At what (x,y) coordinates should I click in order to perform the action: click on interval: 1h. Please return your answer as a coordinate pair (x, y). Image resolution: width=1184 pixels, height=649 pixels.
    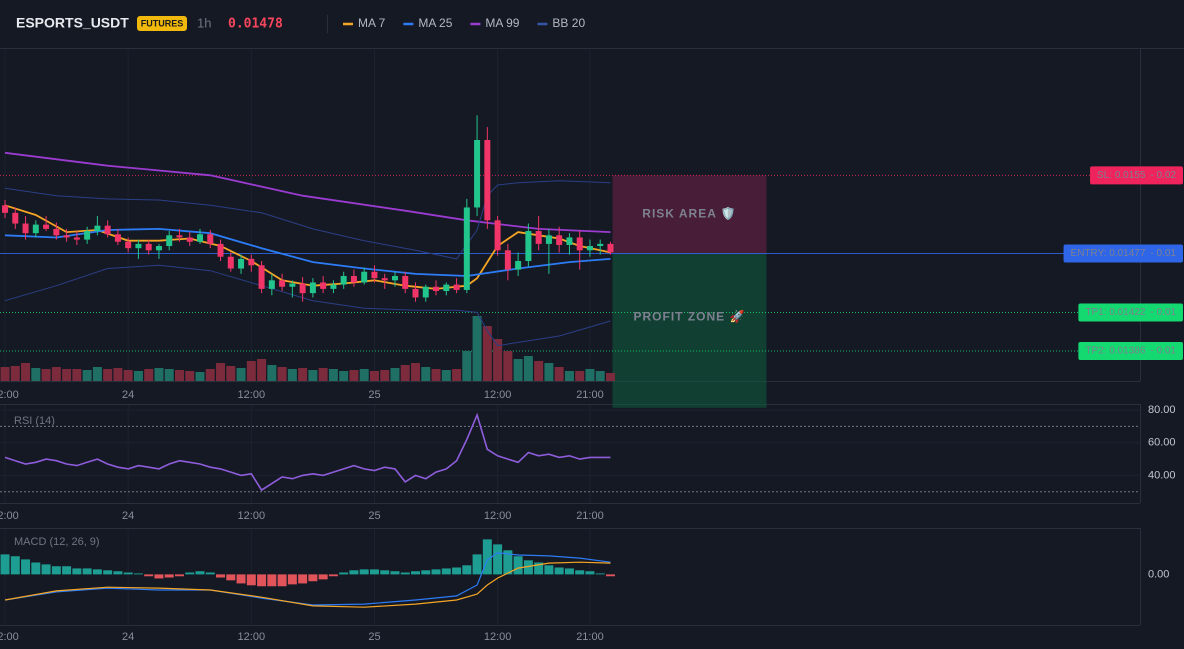
    Looking at the image, I should click on (204, 22).